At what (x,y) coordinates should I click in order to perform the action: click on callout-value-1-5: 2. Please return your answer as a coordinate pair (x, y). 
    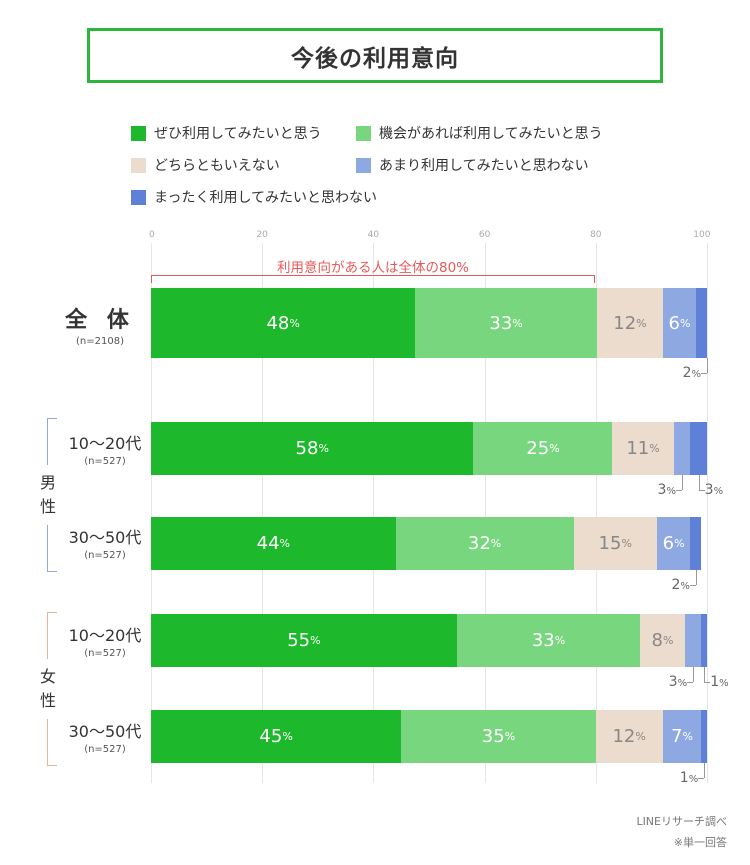
    Looking at the image, I should click on (687, 373).